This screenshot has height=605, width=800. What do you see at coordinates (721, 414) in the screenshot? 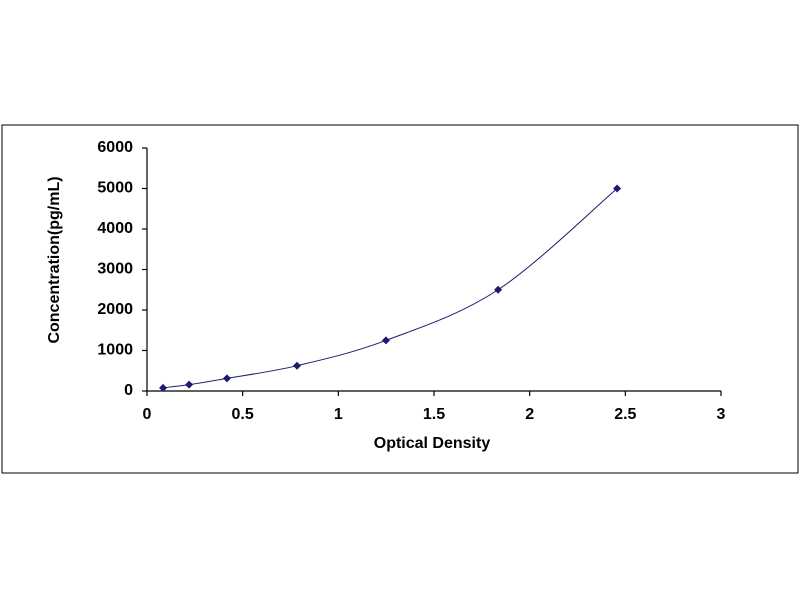
I see `x-tick-label: 3` at bounding box center [721, 414].